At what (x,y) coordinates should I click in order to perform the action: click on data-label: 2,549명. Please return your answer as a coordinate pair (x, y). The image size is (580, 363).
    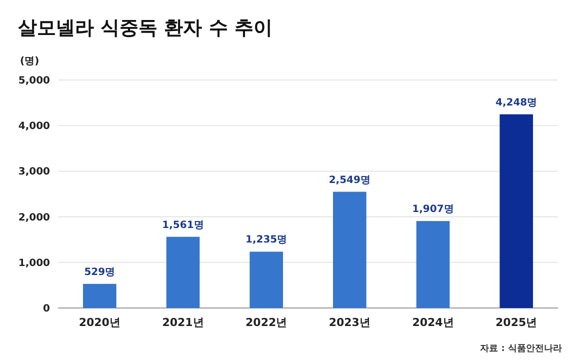
    Looking at the image, I should click on (349, 180).